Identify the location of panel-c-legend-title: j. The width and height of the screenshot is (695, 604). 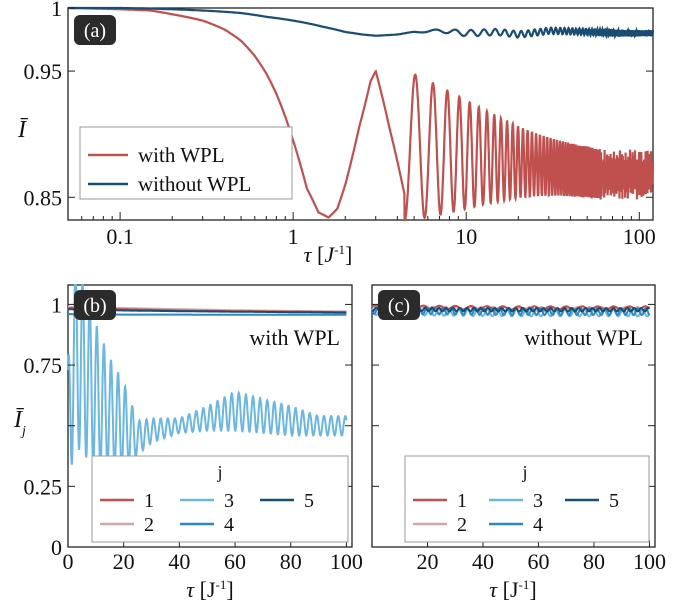
(524, 472).